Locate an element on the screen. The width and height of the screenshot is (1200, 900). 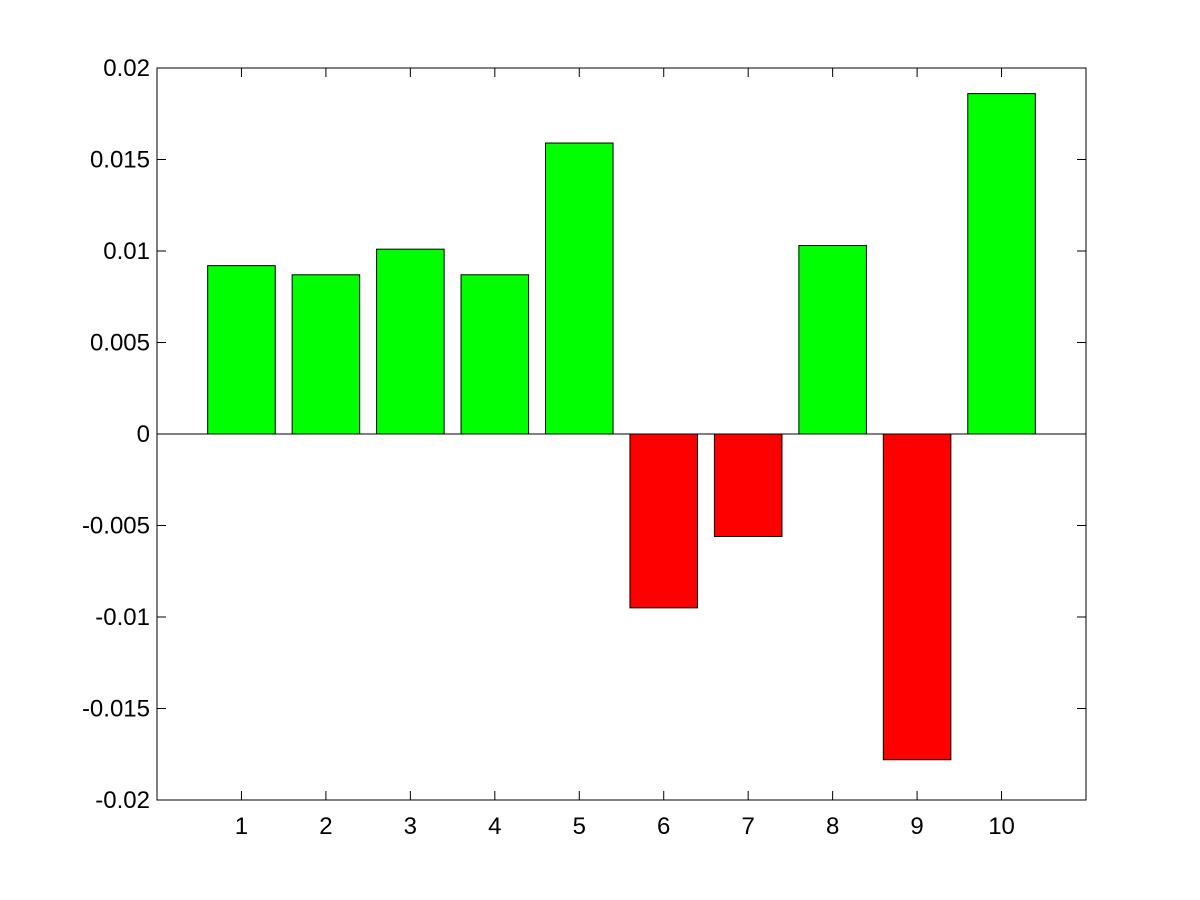
y-tick-label-6: 0.01 is located at coordinates (126, 251).